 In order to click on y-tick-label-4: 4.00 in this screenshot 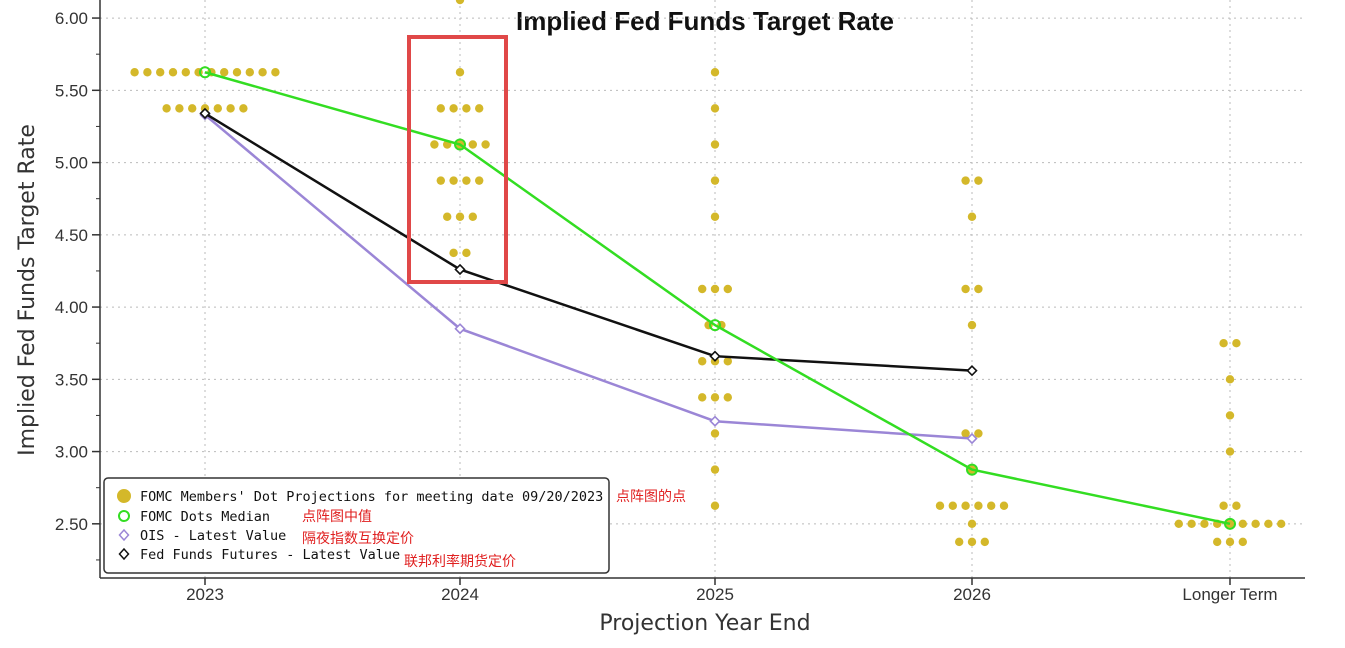, I will do `click(71, 307)`.